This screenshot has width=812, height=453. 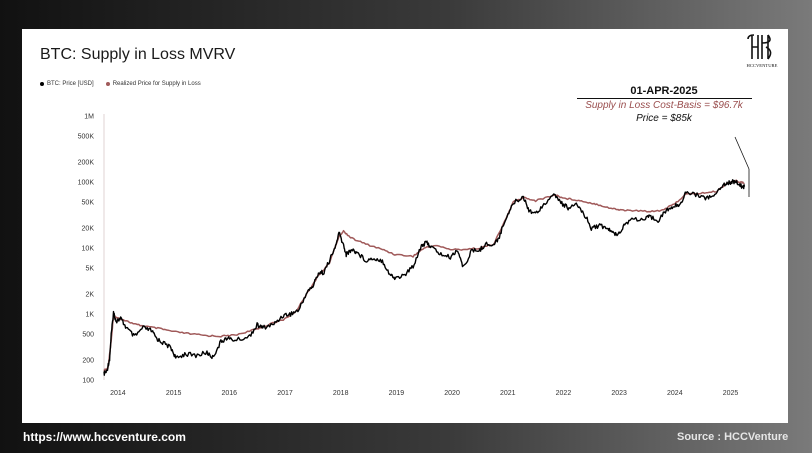 What do you see at coordinates (138, 54) in the screenshot?
I see `chart-title: BTC: Supply in Loss MVRV` at bounding box center [138, 54].